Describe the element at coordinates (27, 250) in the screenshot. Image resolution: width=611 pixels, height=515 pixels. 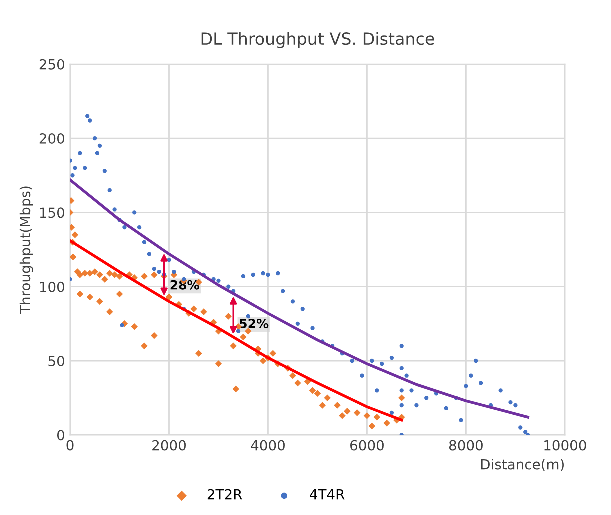
I see `y-axis-title: Throughput(Mbps)` at that location.